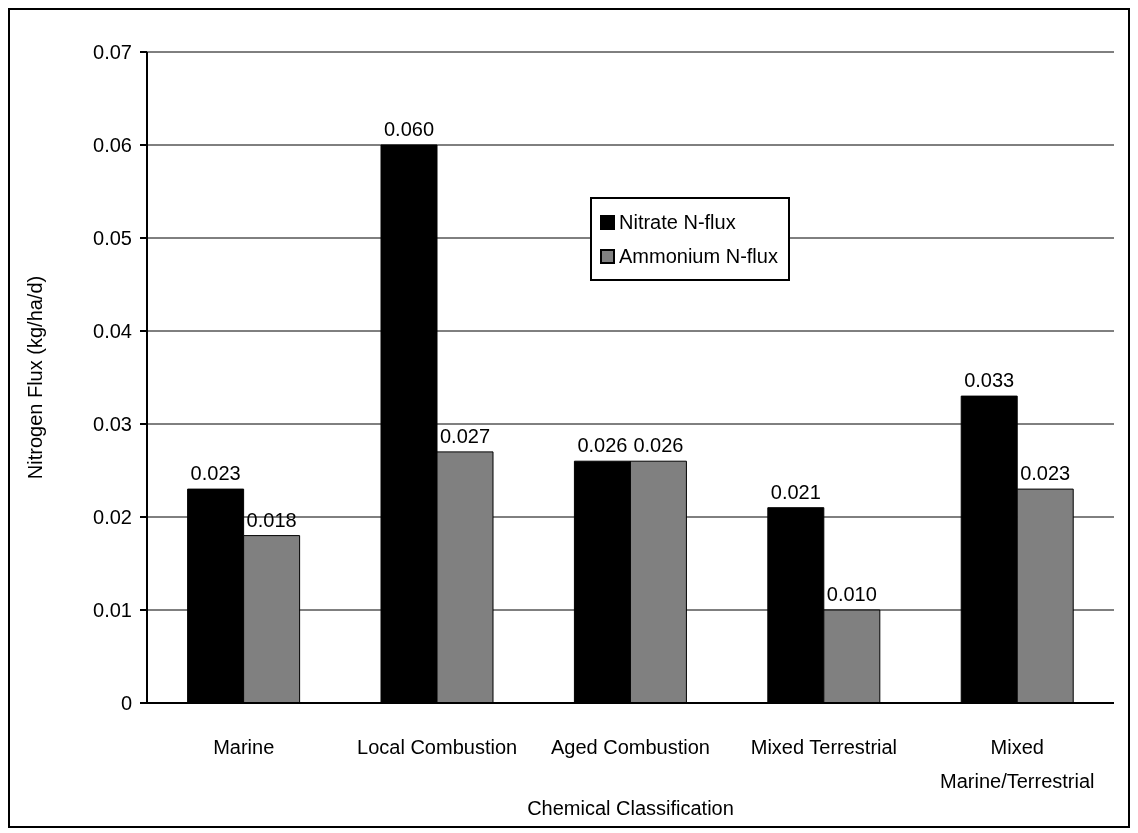 The image size is (1138, 833). I want to click on y-tick-label: 0.05, so click(112, 238).